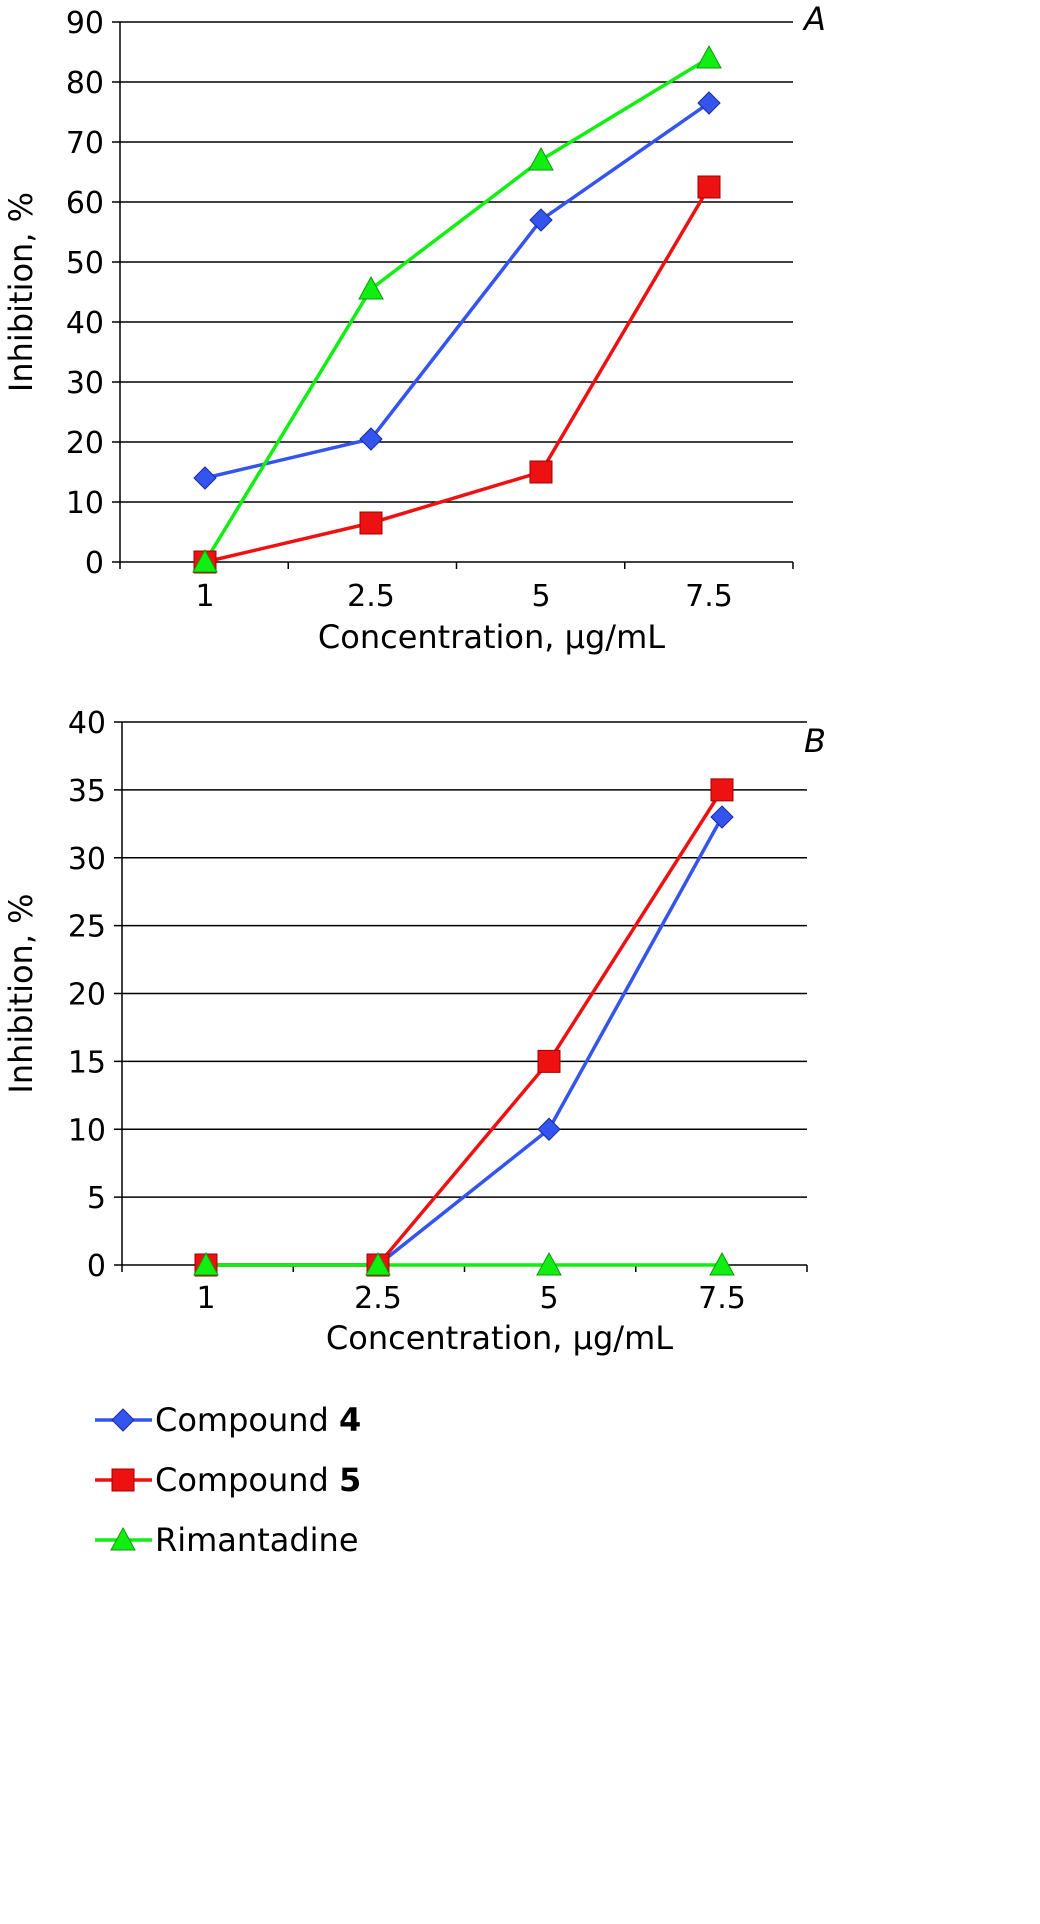  What do you see at coordinates (85, 263) in the screenshot?
I see `y-tick-label-50: 50` at bounding box center [85, 263].